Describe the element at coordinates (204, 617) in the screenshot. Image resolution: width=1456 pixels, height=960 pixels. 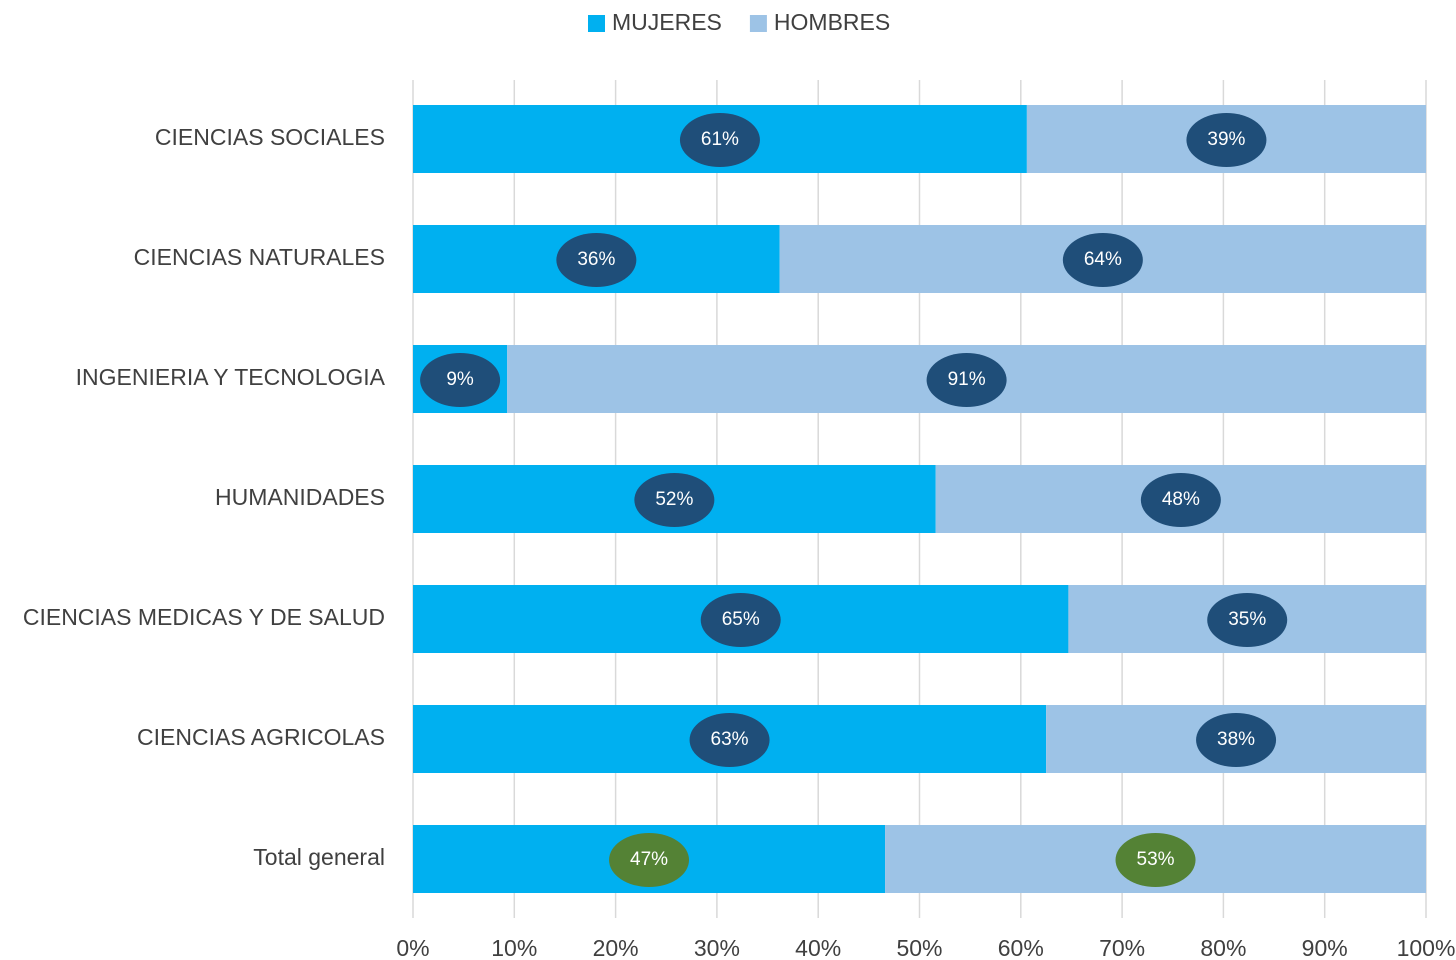
I see `y-tick-label: CIENCIAS MEDICAS Y DE SALUD` at that location.